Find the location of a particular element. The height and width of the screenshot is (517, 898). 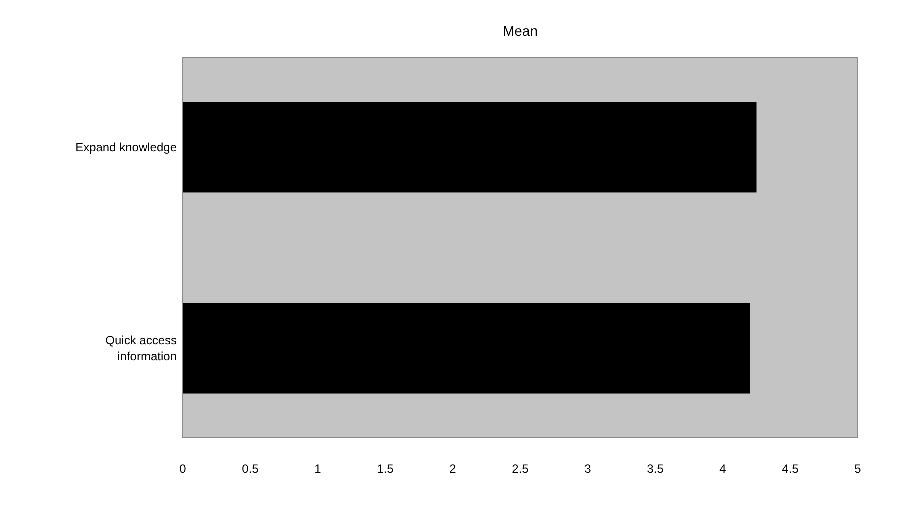

y-tick-label: Expand knowledge is located at coordinates (127, 147).